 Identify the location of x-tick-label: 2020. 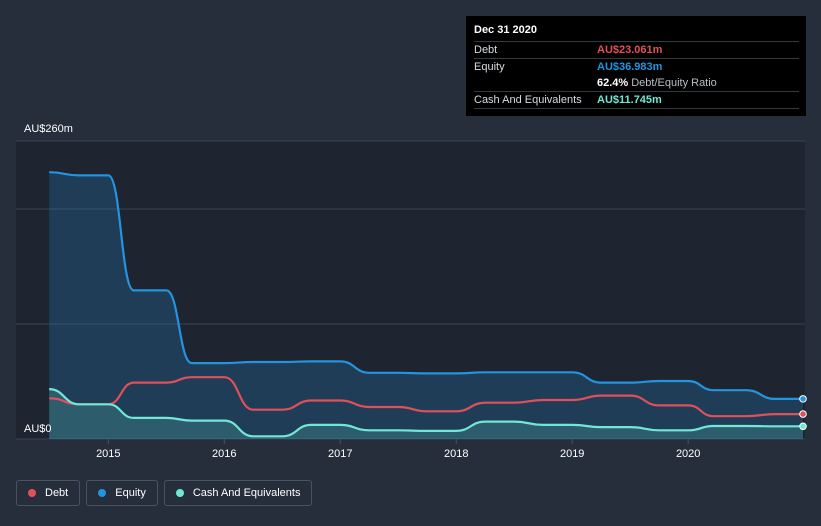
(688, 454).